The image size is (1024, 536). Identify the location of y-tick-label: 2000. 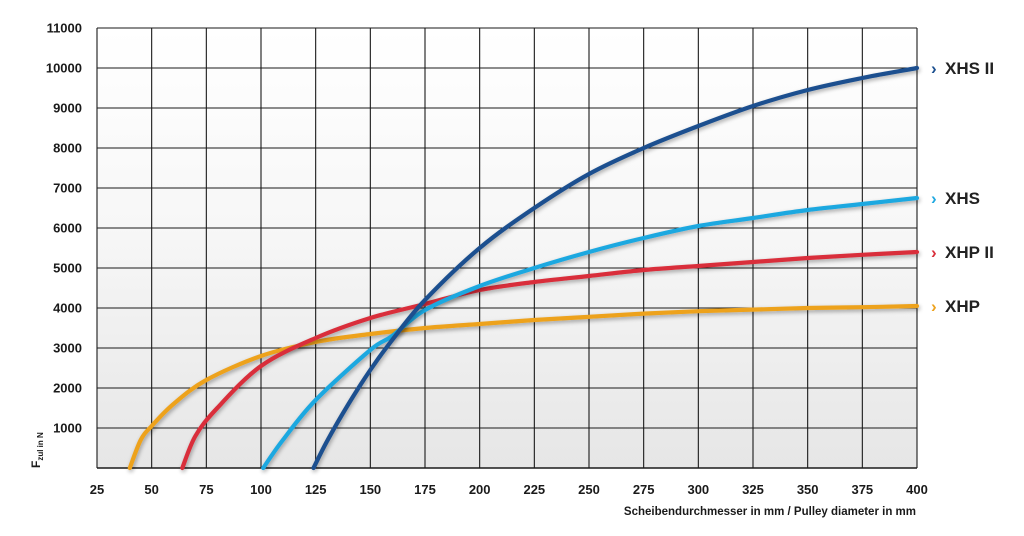
(67, 388).